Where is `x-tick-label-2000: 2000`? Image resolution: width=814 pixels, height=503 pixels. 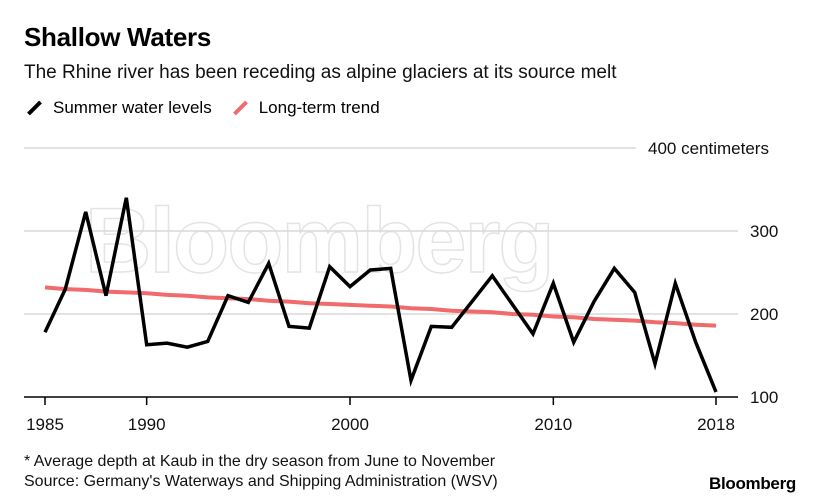 x-tick-label-2000: 2000 is located at coordinates (350, 424).